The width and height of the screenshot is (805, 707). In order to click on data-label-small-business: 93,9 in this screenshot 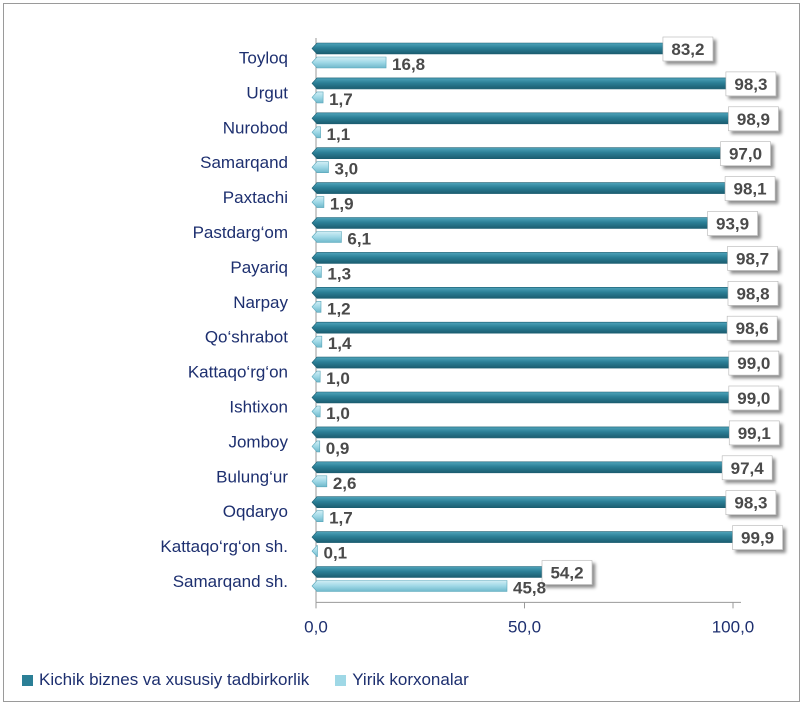, I will do `click(732, 224)`.